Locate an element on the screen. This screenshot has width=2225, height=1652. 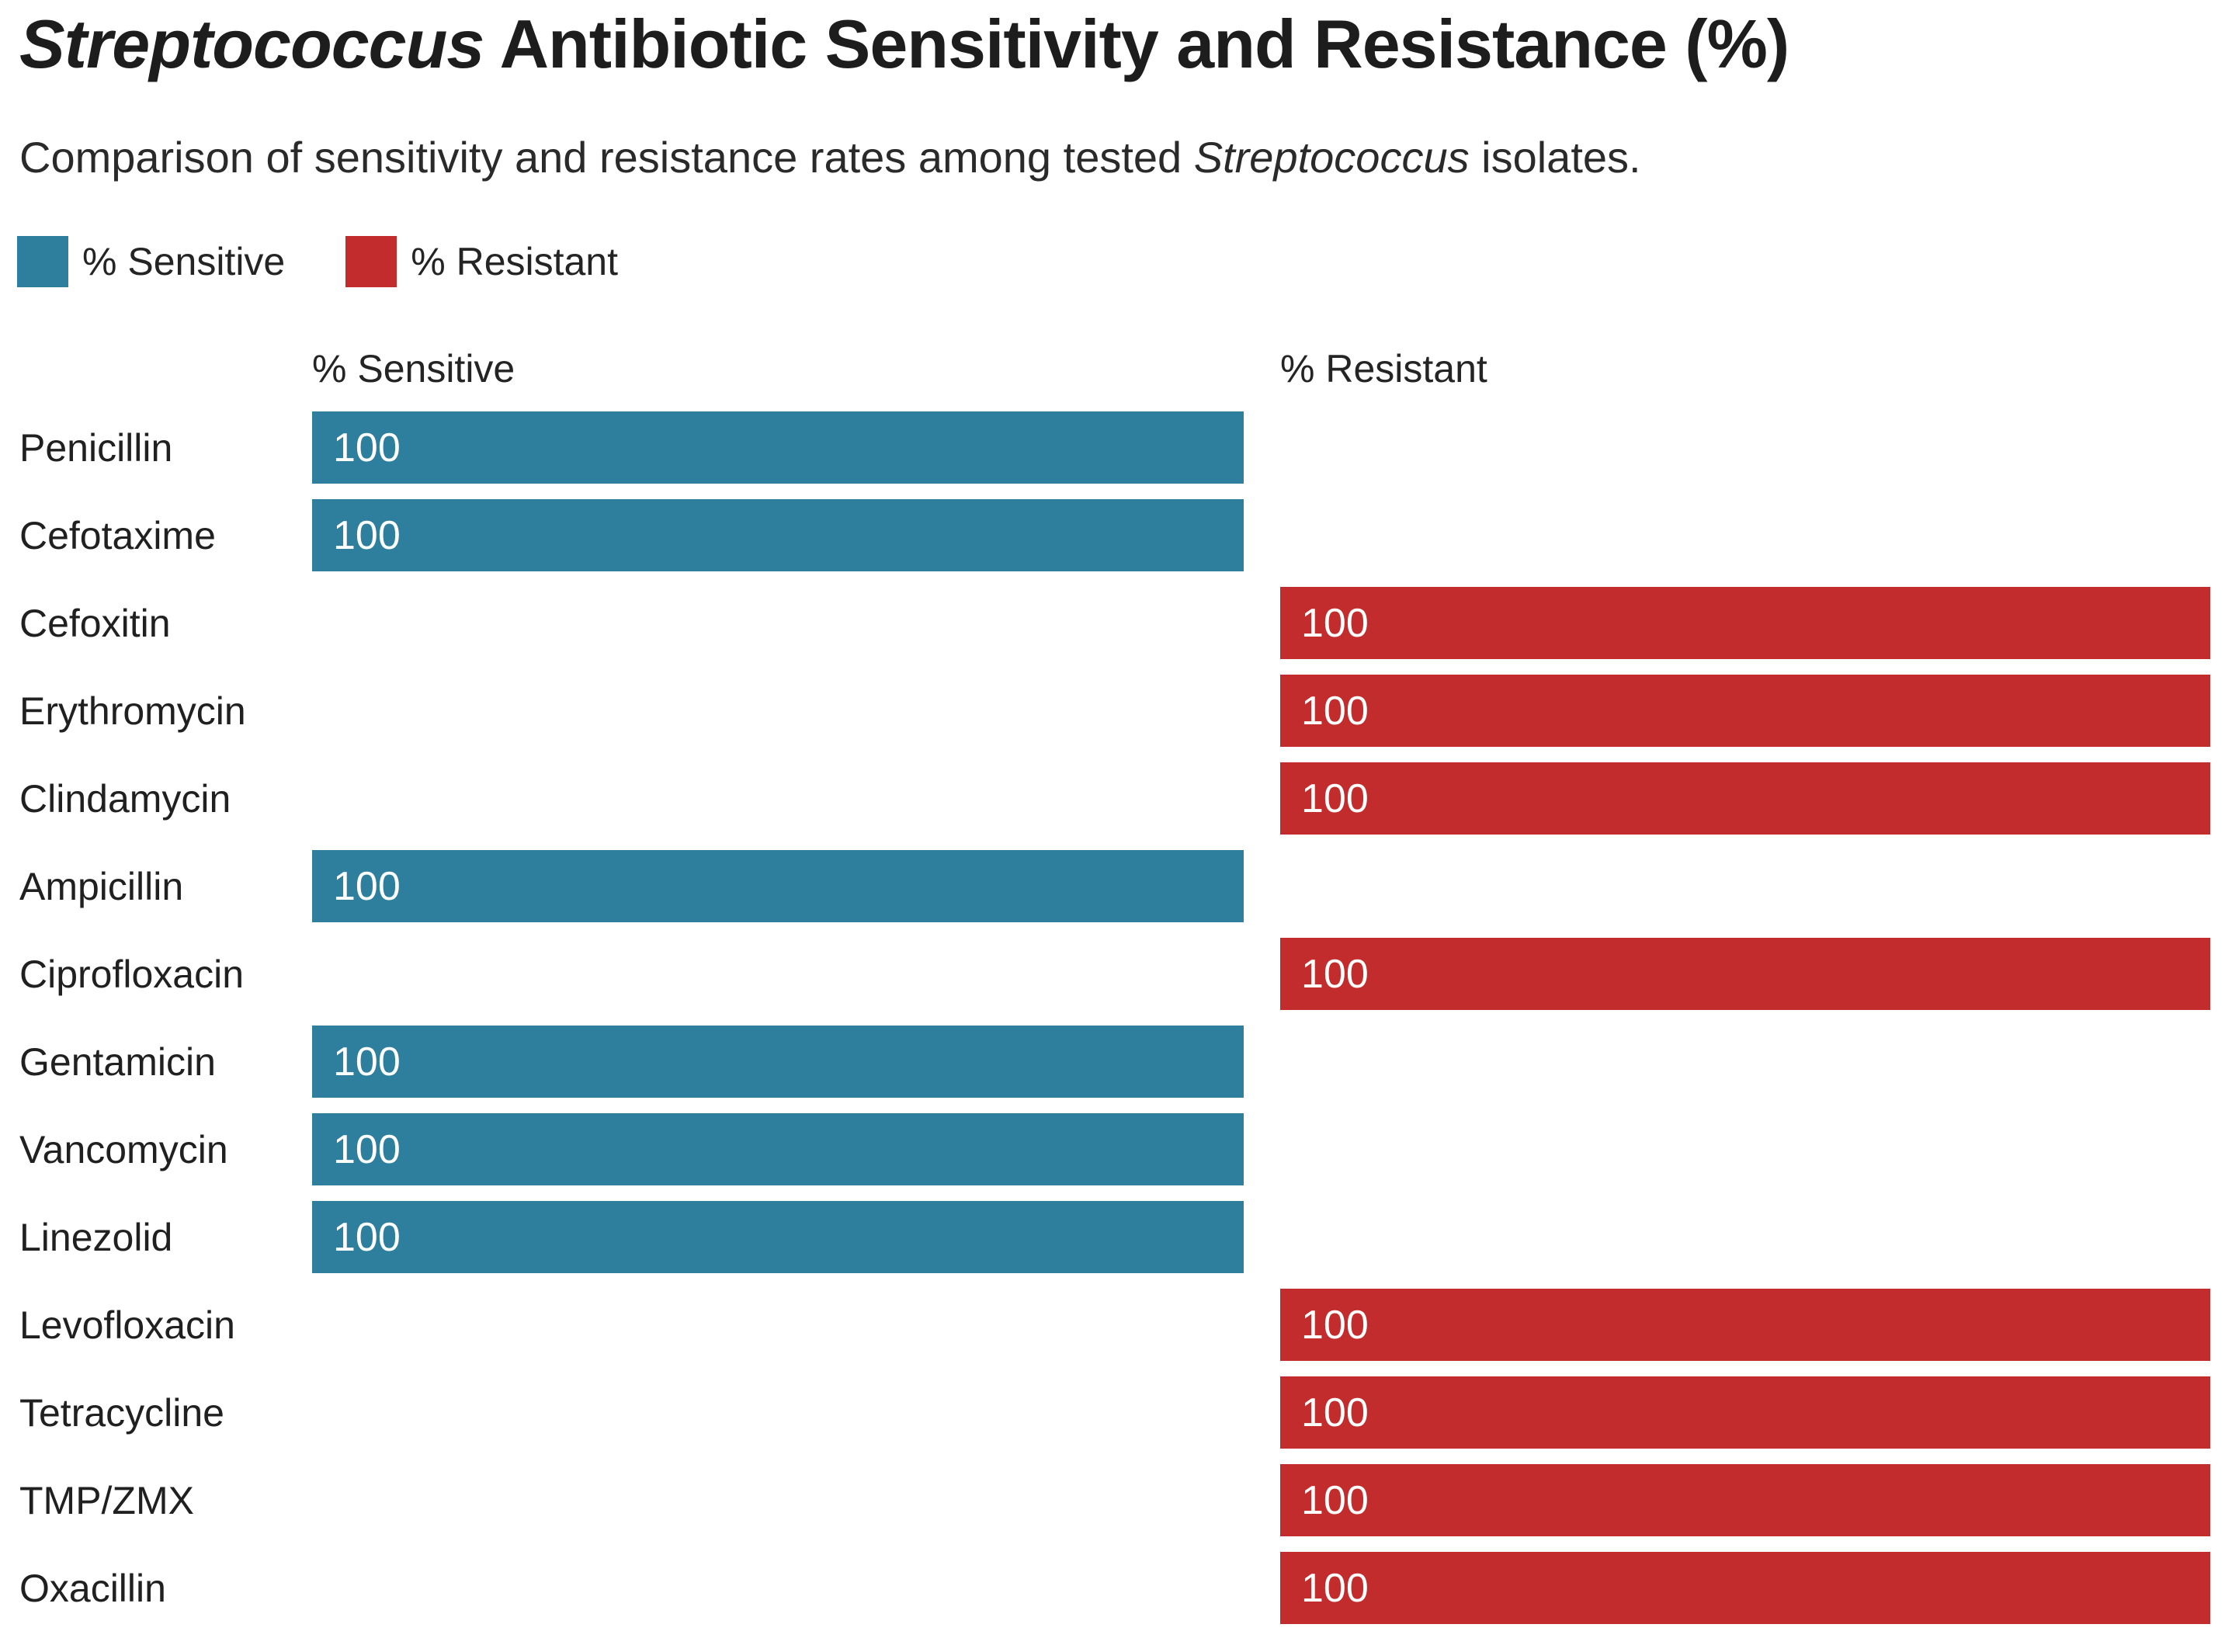
antibiotic-label: Tetracycline is located at coordinates (121, 1412).